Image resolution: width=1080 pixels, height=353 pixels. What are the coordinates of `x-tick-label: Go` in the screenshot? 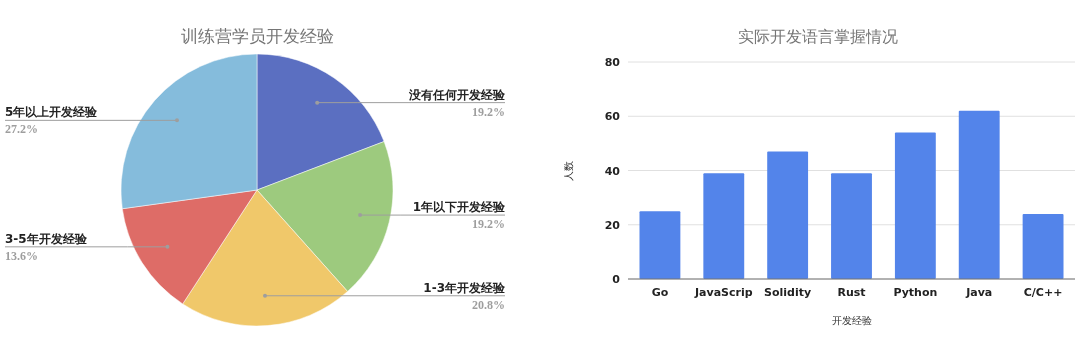 It's located at (660, 292).